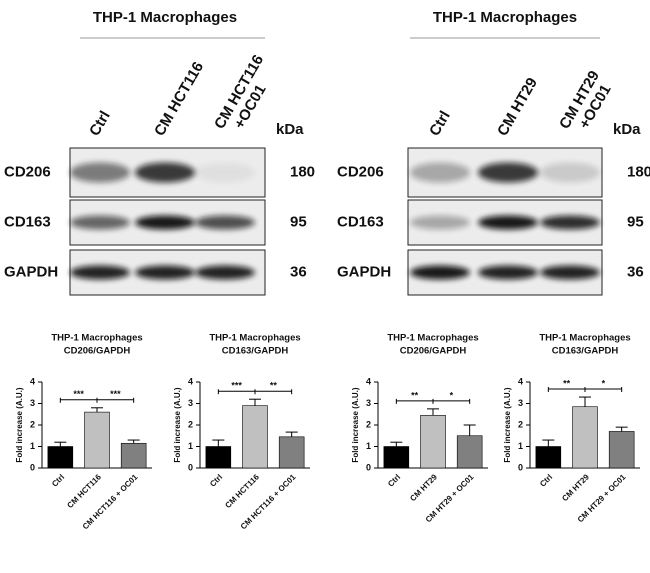 The image size is (650, 573). Describe the element at coordinates (585, 100) in the screenshot. I see `lane-label: CM HT29+OC01` at that location.